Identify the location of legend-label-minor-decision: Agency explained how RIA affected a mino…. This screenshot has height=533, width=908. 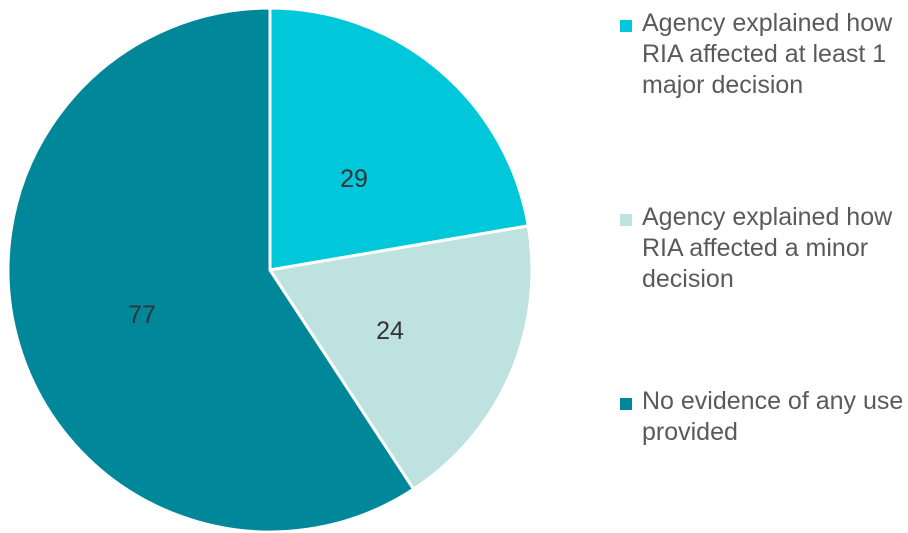
(767, 248).